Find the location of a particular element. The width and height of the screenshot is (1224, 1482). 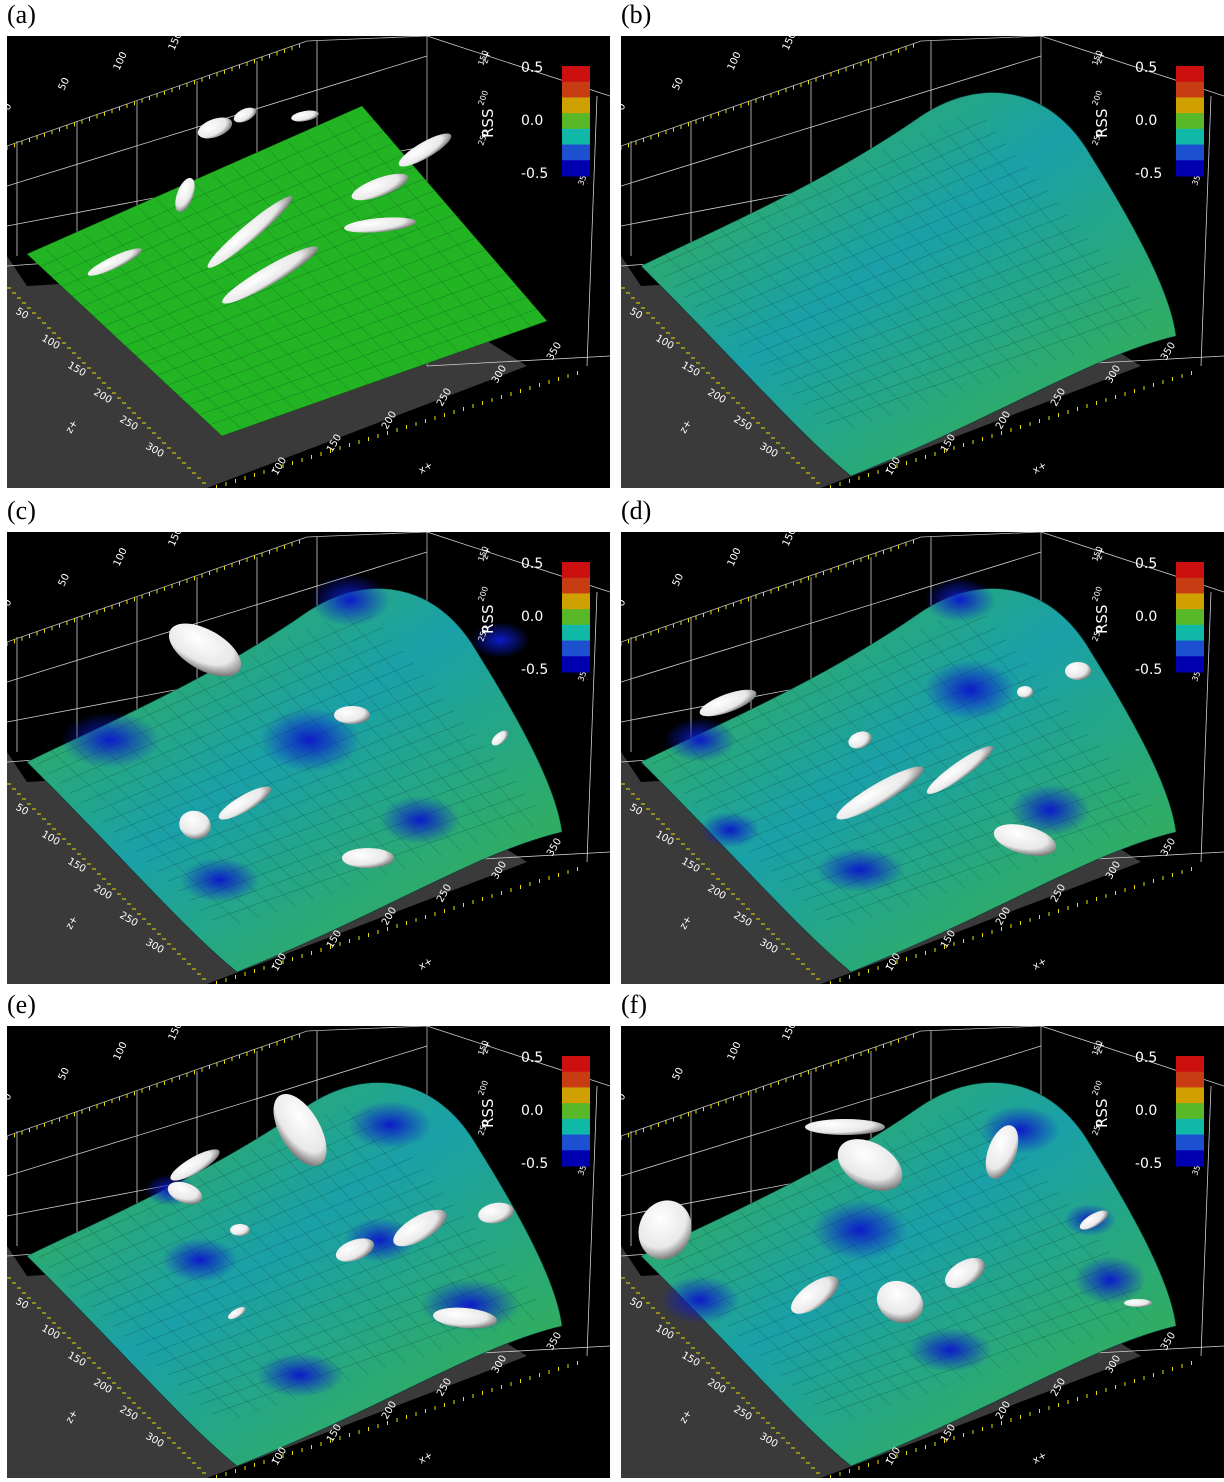

panel-label: (b) is located at coordinates (636, 14).